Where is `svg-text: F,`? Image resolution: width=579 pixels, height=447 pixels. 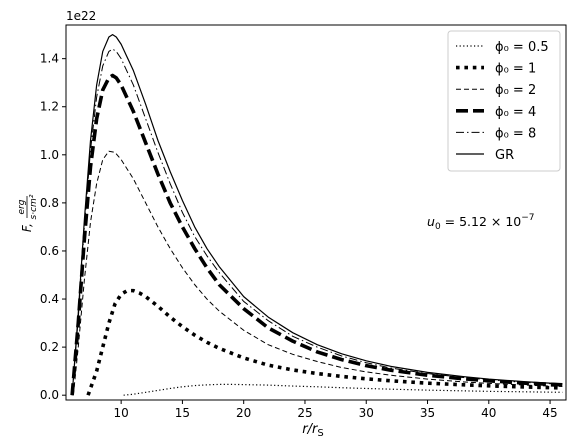
svg-text: F, is located at coordinates (27, 227).